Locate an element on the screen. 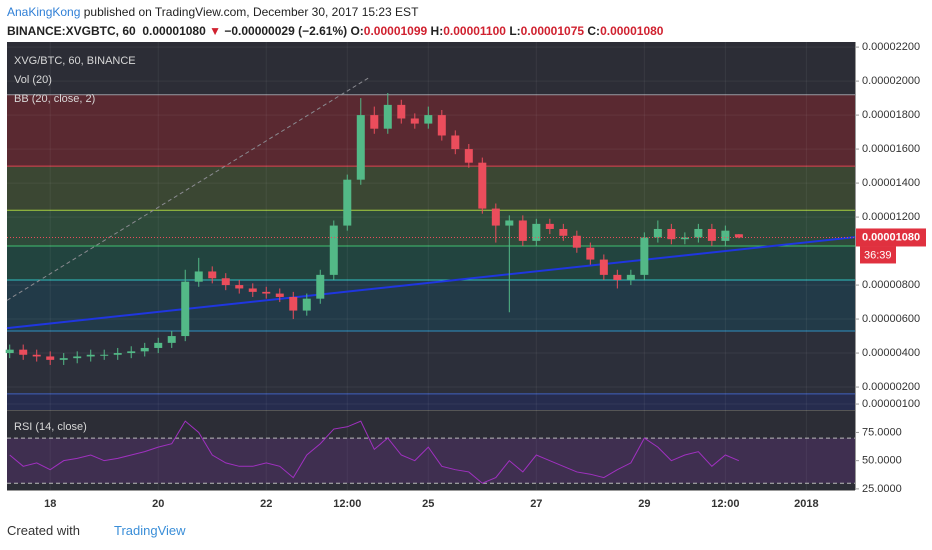 The height and width of the screenshot is (550, 932). last-price-box is located at coordinates (891, 237).